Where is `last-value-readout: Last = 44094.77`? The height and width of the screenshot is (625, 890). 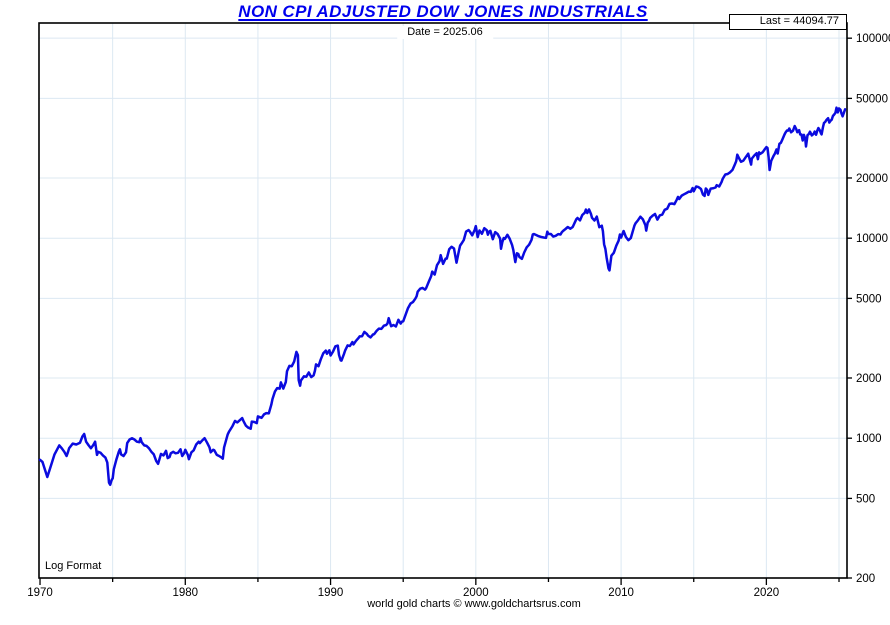
last-value-readout: Last = 44094.77 is located at coordinates (787, 22).